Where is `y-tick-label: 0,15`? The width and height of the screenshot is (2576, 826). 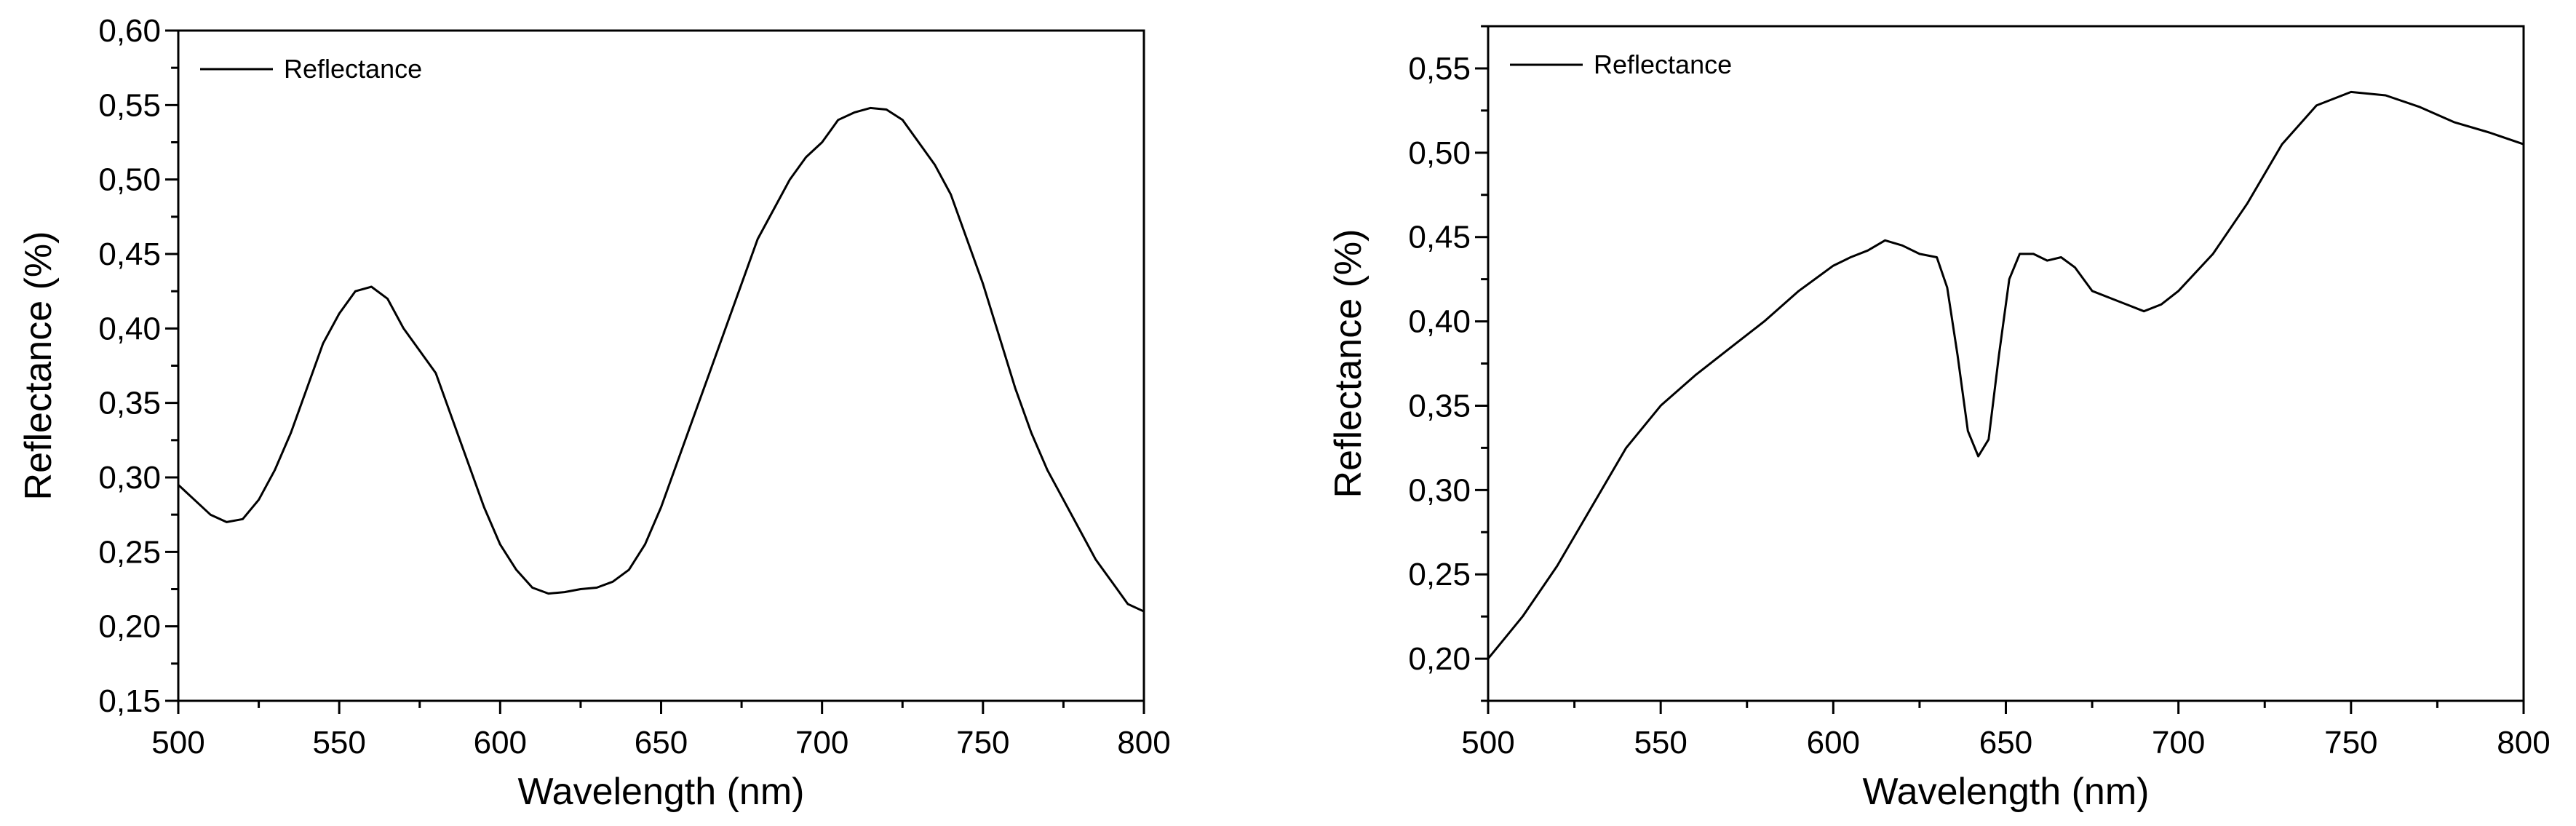 y-tick-label: 0,15 is located at coordinates (129, 701).